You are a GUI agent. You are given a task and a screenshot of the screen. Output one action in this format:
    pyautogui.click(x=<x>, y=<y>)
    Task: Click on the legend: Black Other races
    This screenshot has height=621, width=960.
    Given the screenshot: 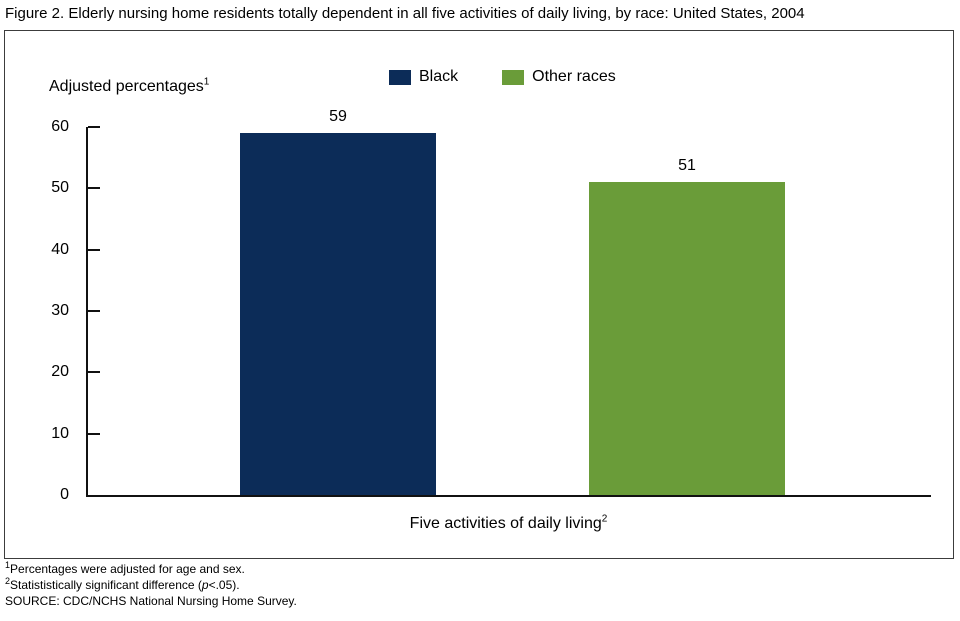 What is the action you would take?
    pyautogui.click(x=502, y=77)
    